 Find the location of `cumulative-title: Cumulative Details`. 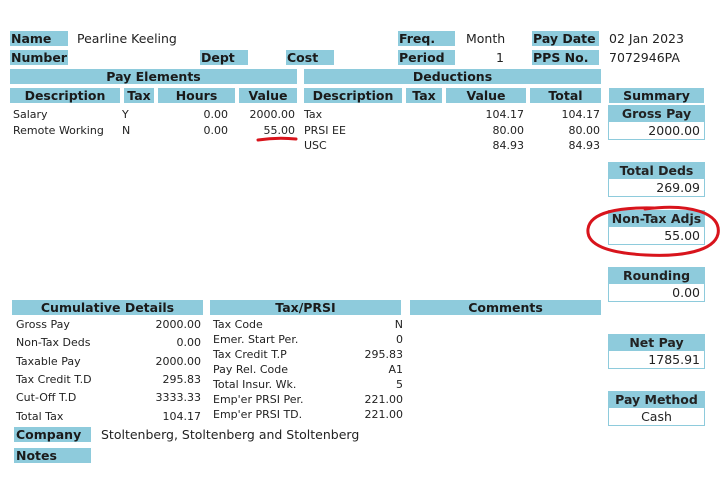

cumulative-title: Cumulative Details is located at coordinates (107, 307).